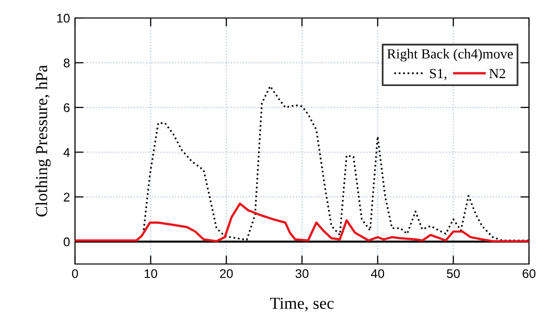  What do you see at coordinates (63, 18) in the screenshot?
I see `y-tick-label: 10` at bounding box center [63, 18].